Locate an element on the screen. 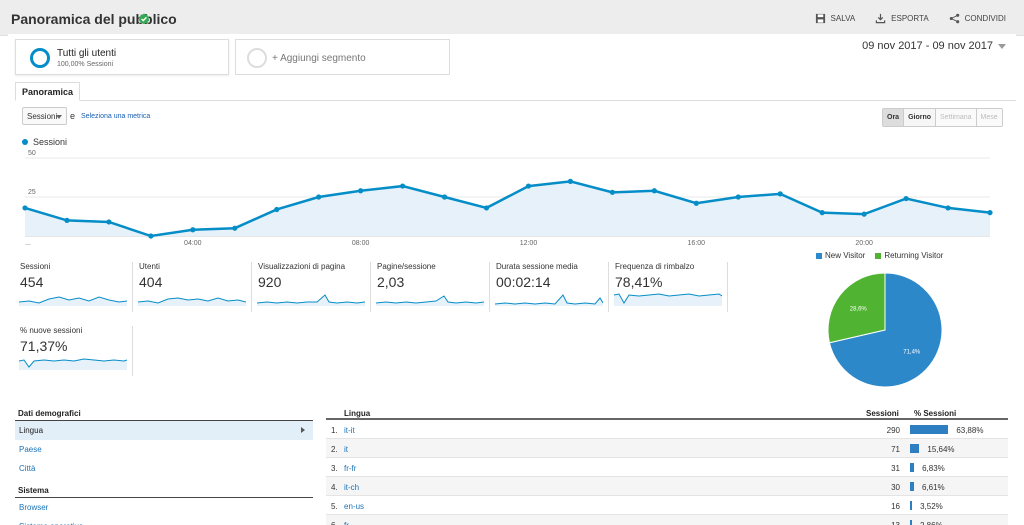 The image size is (1024, 525). language-link: it is located at coordinates (346, 449).